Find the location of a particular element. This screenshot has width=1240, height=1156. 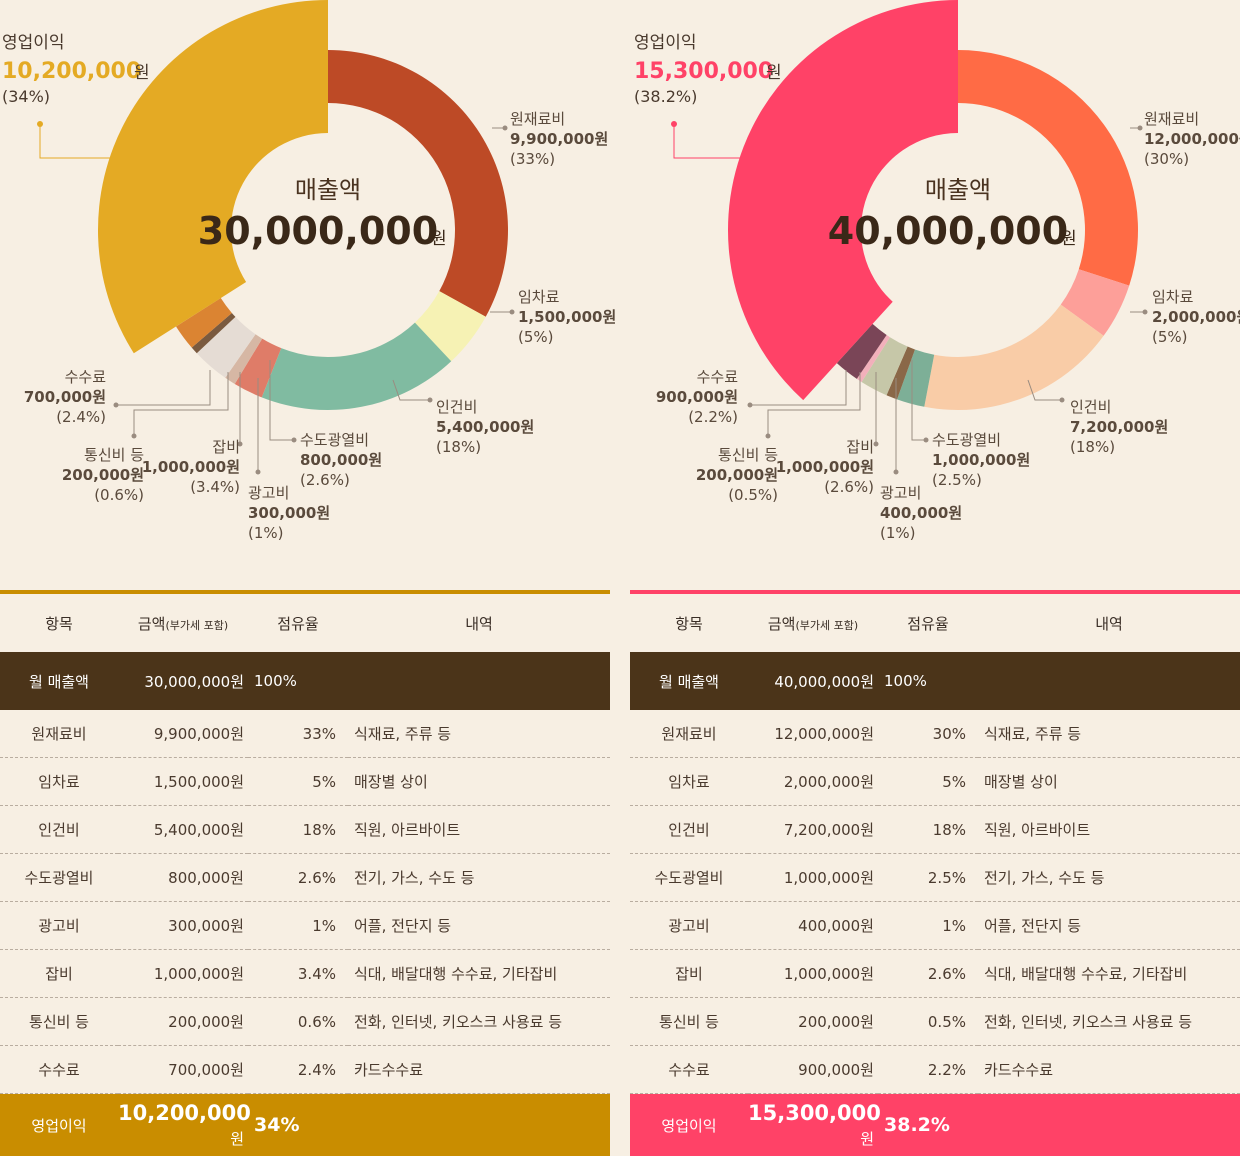

row-detail: 전기, 가스, 수도 등 is located at coordinates (479, 878).